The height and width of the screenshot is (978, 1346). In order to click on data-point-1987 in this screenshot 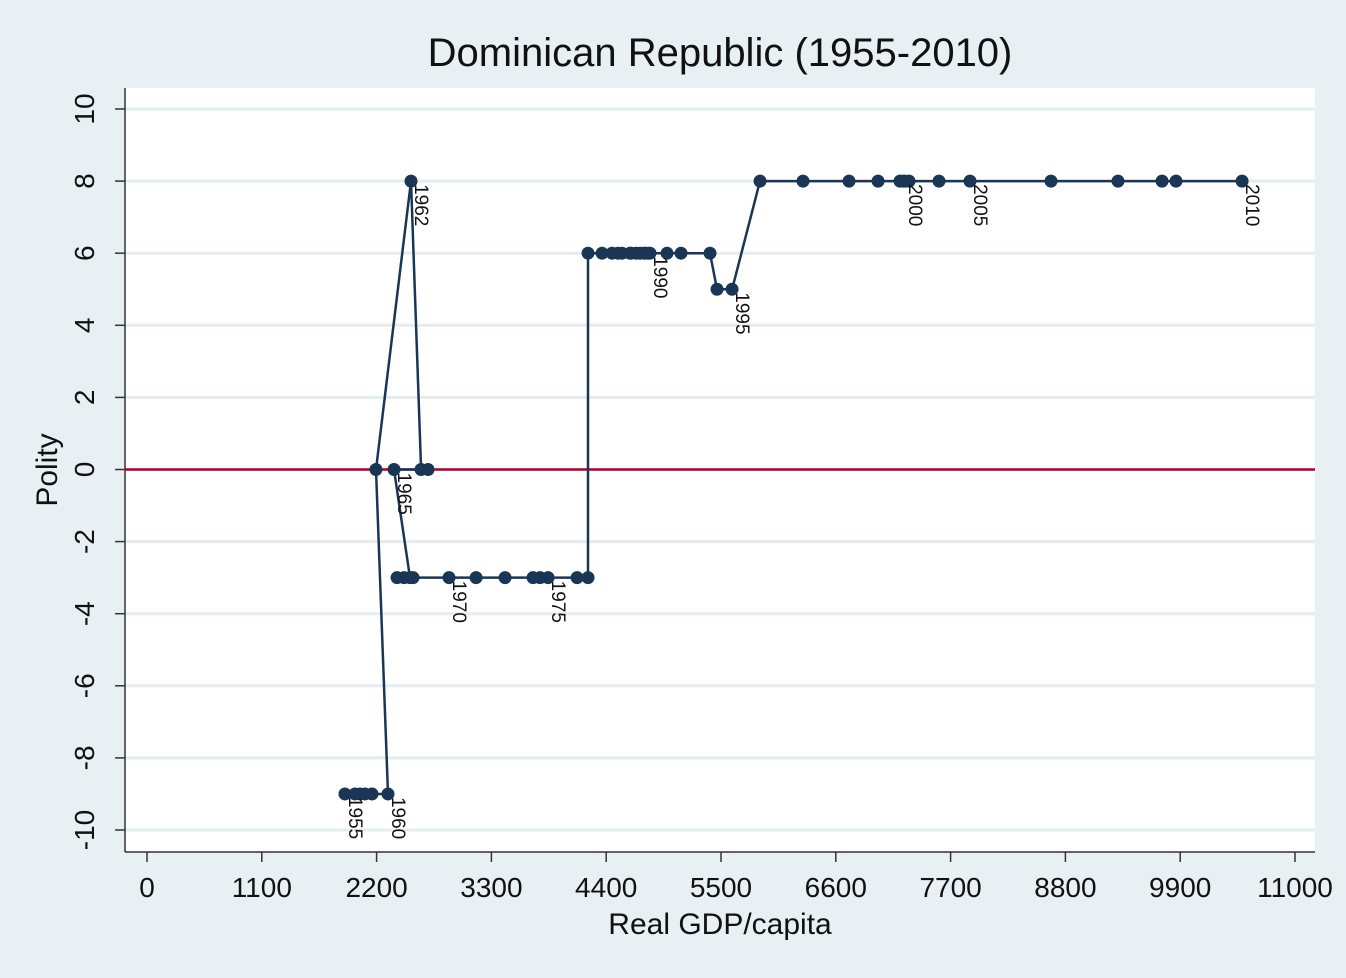, I will do `click(630, 253)`.